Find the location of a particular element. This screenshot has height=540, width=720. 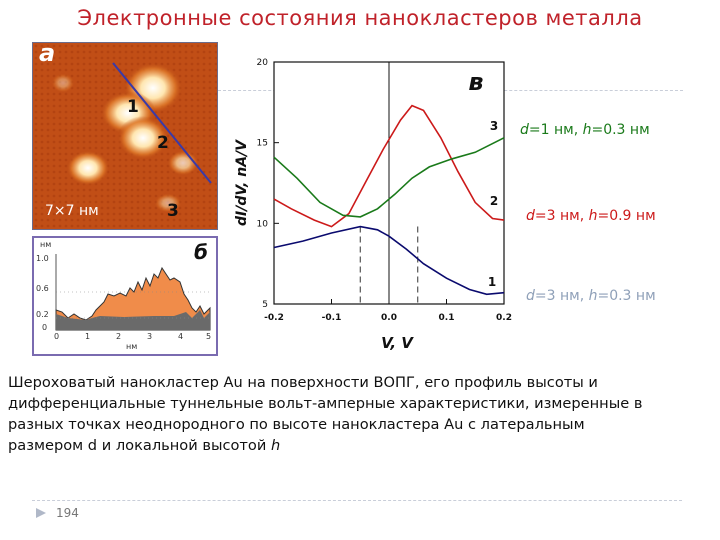

description-italic-h: h is located at coordinates (276, 445).